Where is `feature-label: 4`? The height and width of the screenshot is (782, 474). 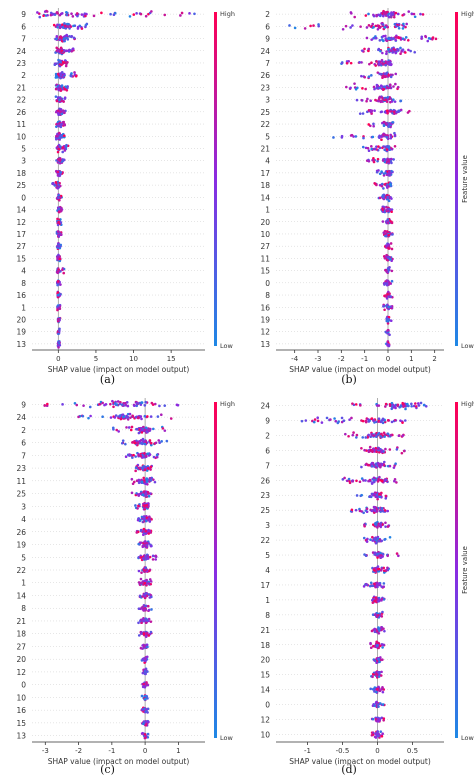 feature-label: 4 is located at coordinates (267, 161).